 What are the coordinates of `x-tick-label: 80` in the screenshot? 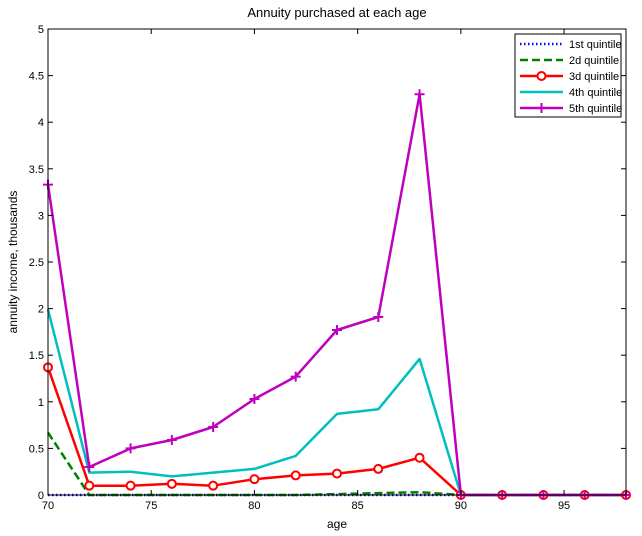 It's located at (254, 506).